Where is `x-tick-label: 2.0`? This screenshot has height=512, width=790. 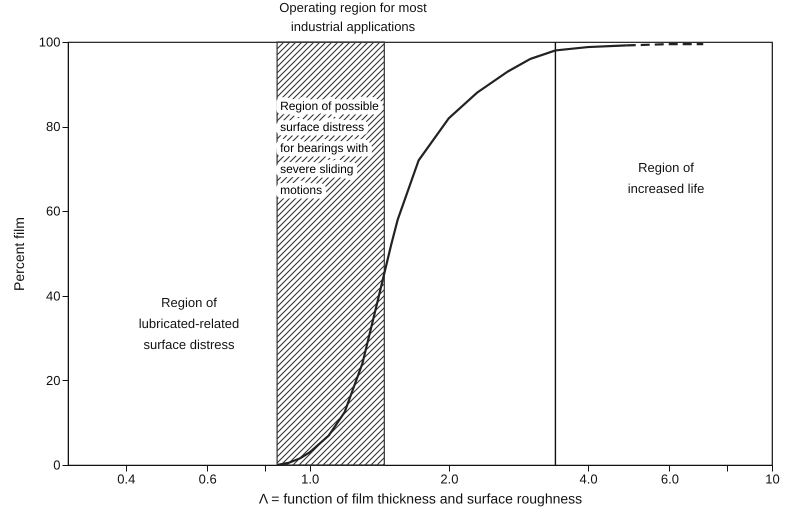 x-tick-label: 2.0 is located at coordinates (449, 479).